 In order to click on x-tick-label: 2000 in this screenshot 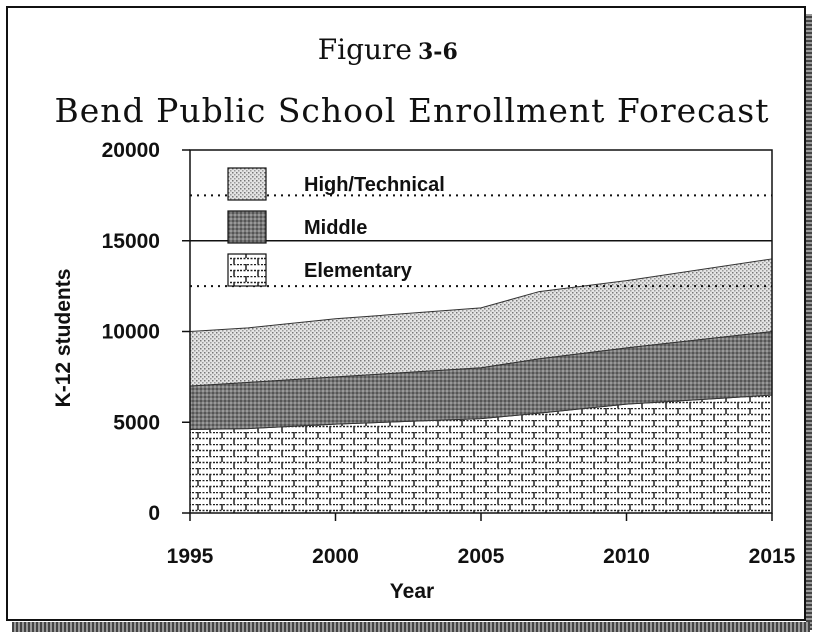, I will do `click(335, 556)`.